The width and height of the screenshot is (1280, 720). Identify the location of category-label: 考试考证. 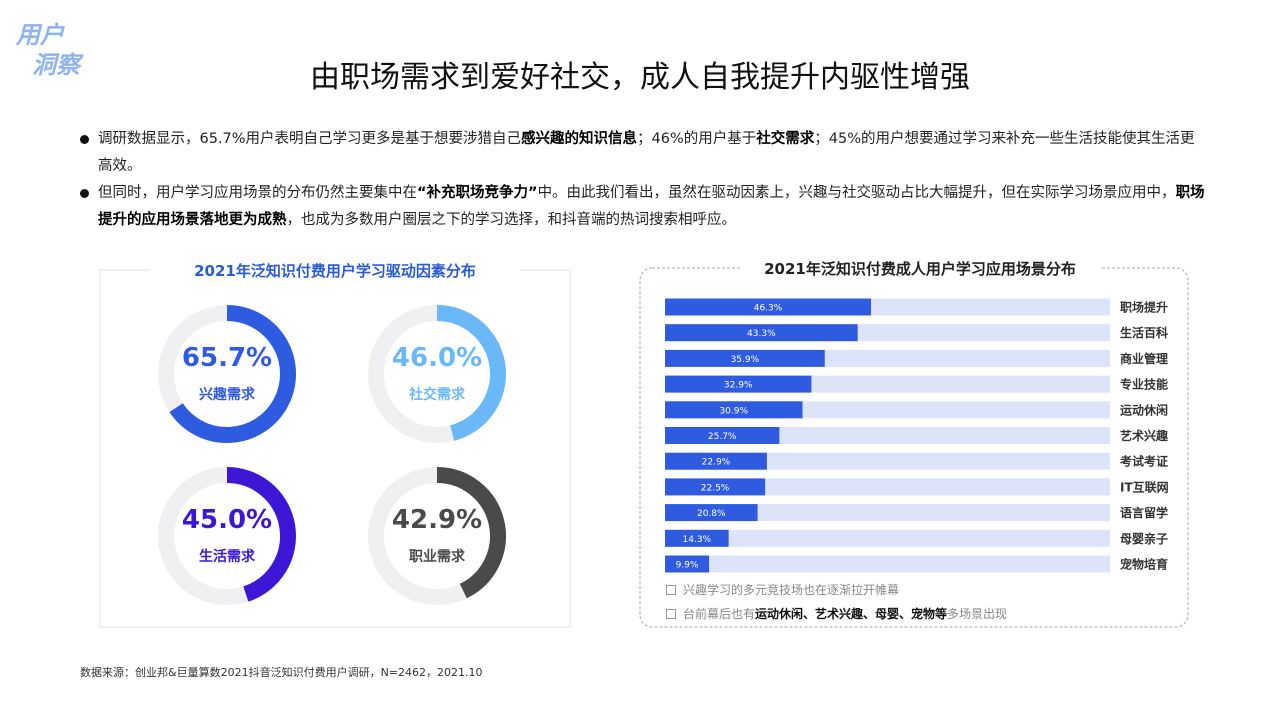
(1144, 461).